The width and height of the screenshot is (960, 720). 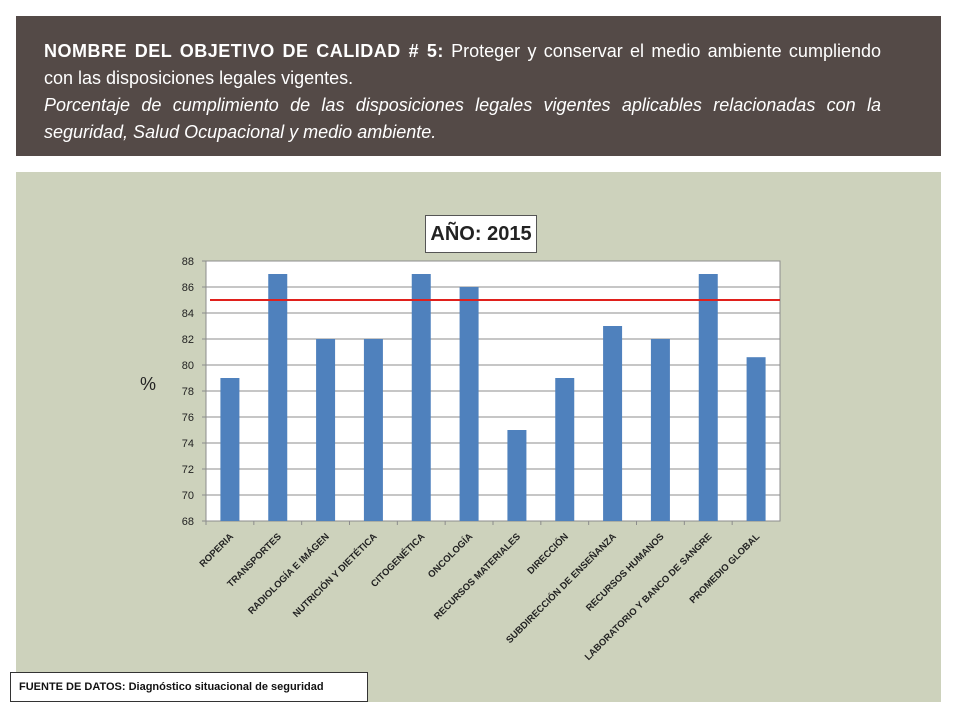 What do you see at coordinates (334, 575) in the screenshot?
I see `x-tick-label: NUTRICIÓN Y DIETÉTICA` at bounding box center [334, 575].